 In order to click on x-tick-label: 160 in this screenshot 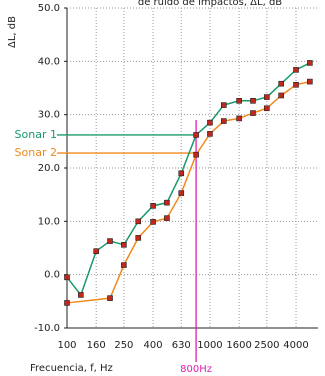, I will do `click(96, 345)`.